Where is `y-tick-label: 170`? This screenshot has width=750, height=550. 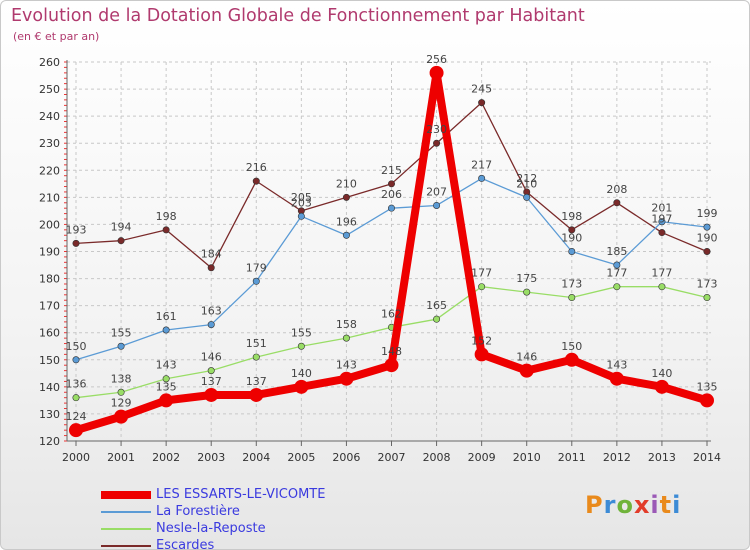 y-tick-label: 170 is located at coordinates (49, 306).